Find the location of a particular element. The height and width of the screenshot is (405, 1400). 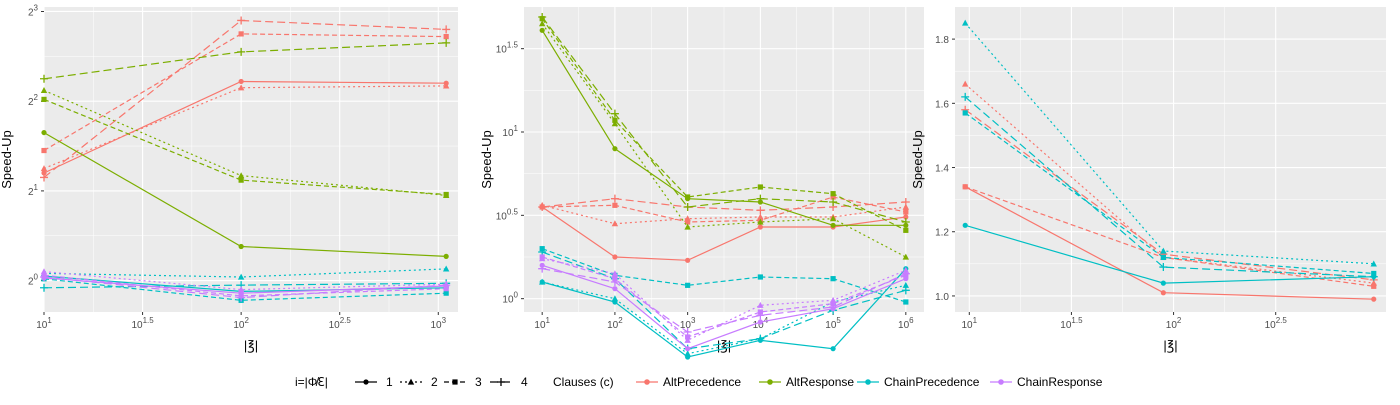

legend-shape-item-3: 3 is located at coordinates (463, 382).